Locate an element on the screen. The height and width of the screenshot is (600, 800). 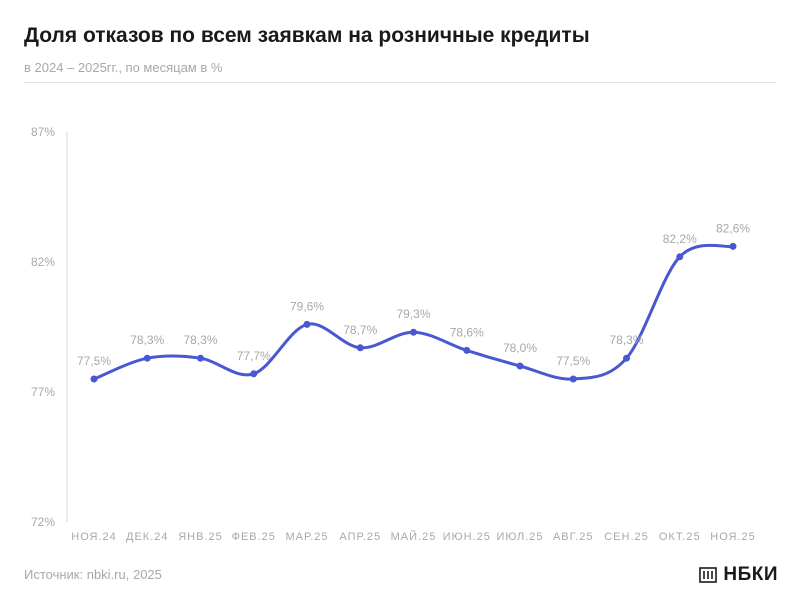
data-label: 79,6% is located at coordinates (307, 306).